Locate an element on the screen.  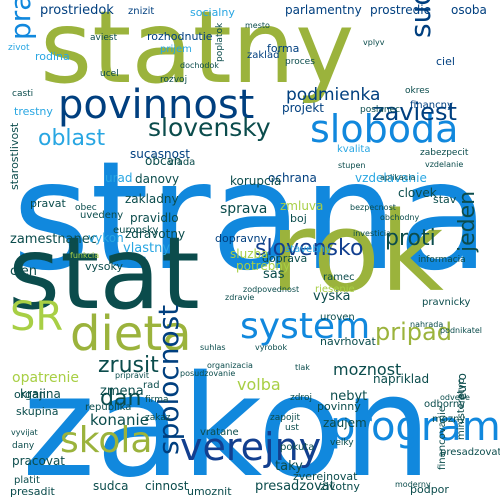
word-50: pracovat is located at coordinates (38, 461).